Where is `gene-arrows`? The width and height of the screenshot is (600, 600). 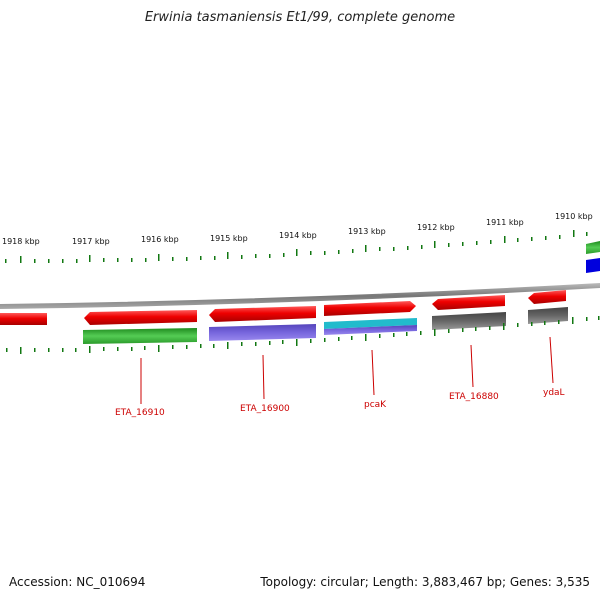 gene-arrows is located at coordinates (283, 307).